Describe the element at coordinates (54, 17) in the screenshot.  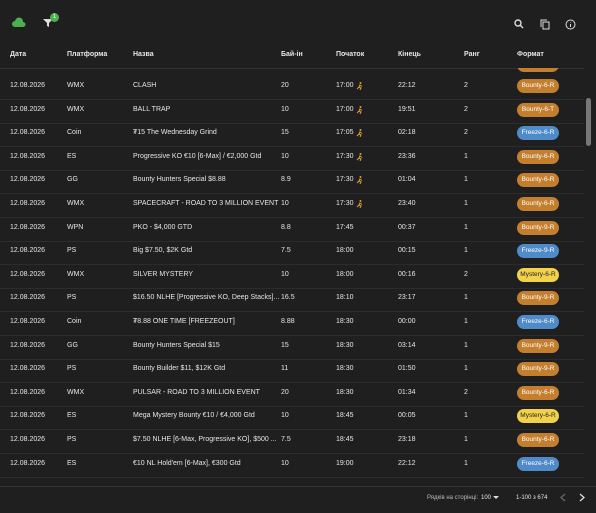
I see `filter-badge: 1` at that location.